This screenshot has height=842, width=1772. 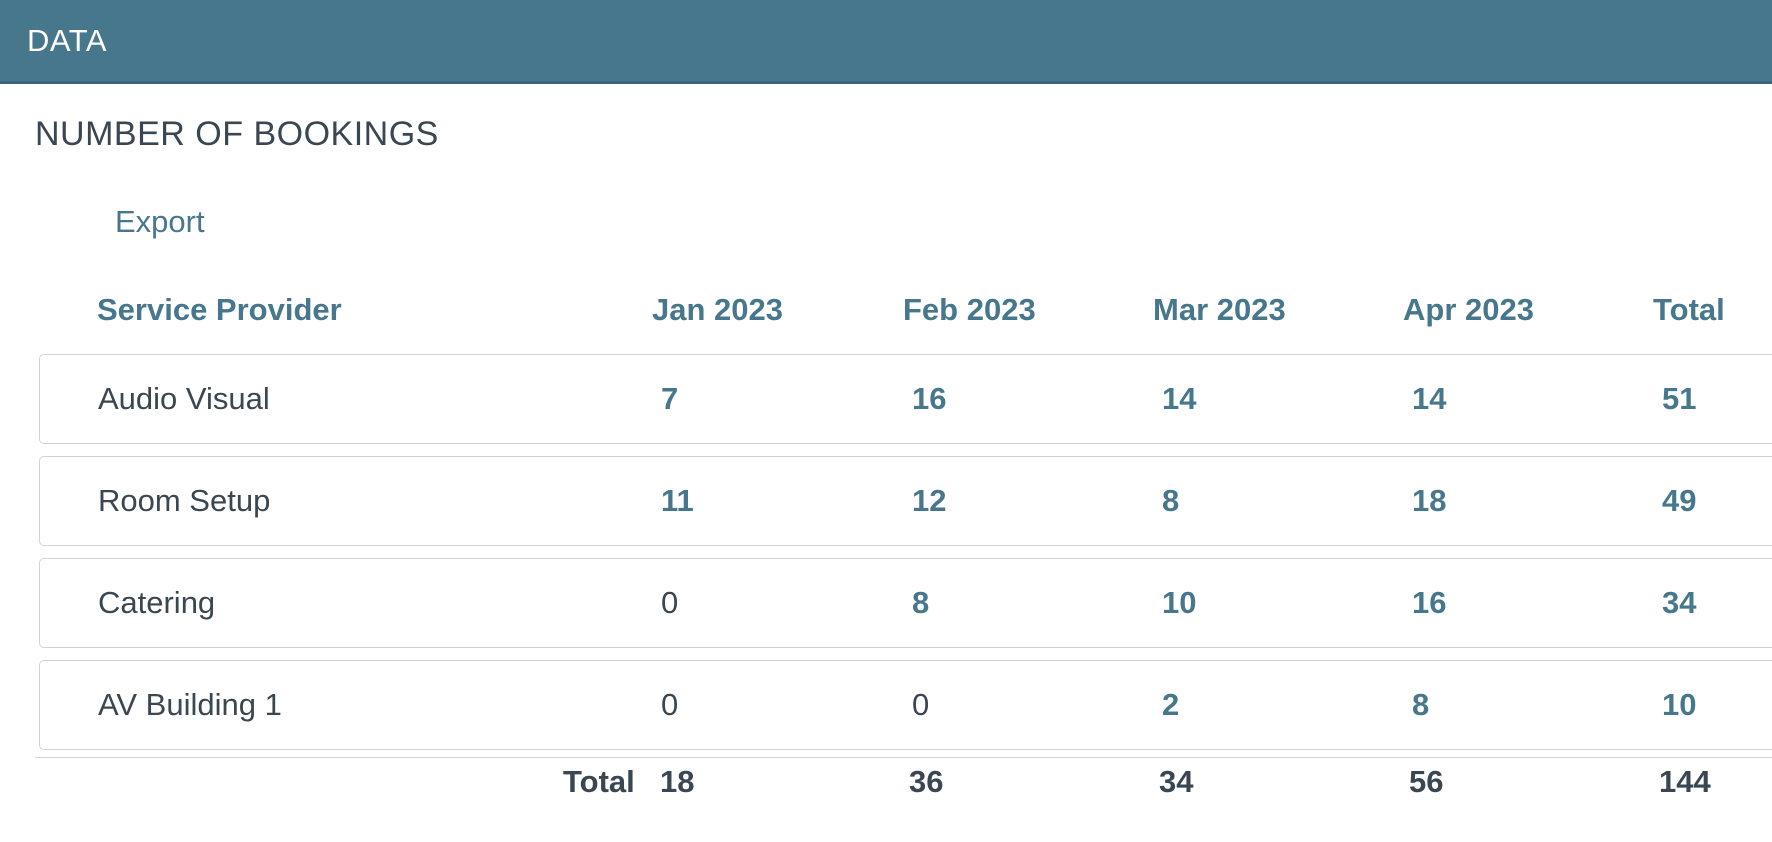 I want to click on column-header-feb-2023: Feb 2023, so click(x=969, y=309).